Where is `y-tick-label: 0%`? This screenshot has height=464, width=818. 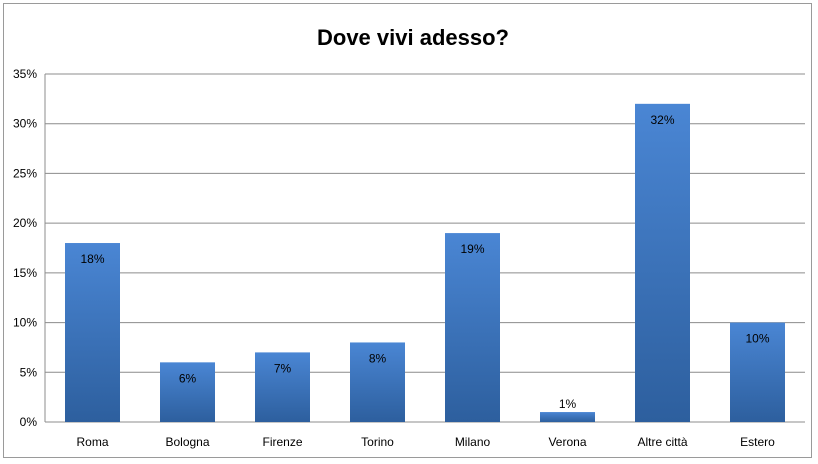
y-tick-label: 0% is located at coordinates (29, 422).